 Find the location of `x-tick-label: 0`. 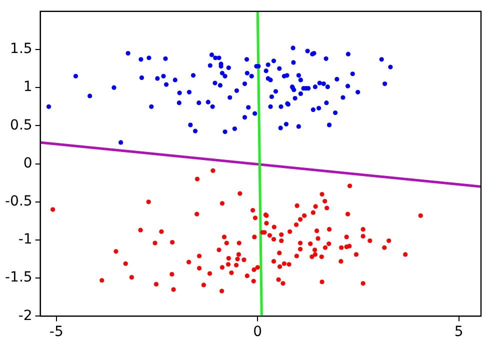

x-tick-label: 0 is located at coordinates (257, 332).